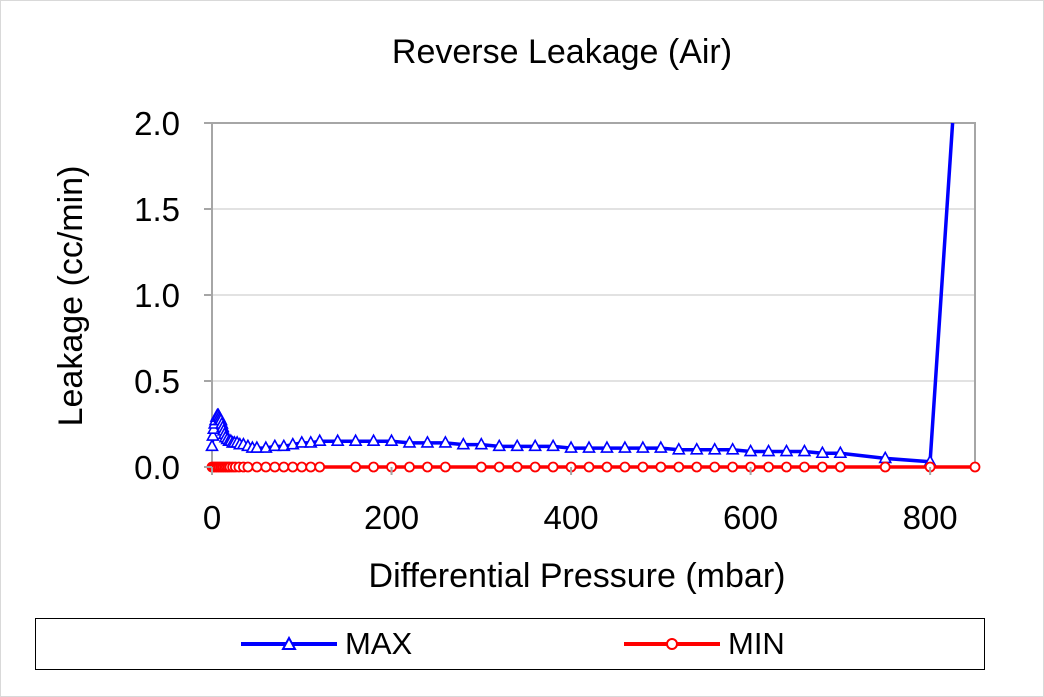 This screenshot has width=1044, height=697. I want to click on legend-label-min: MIN, so click(756, 643).